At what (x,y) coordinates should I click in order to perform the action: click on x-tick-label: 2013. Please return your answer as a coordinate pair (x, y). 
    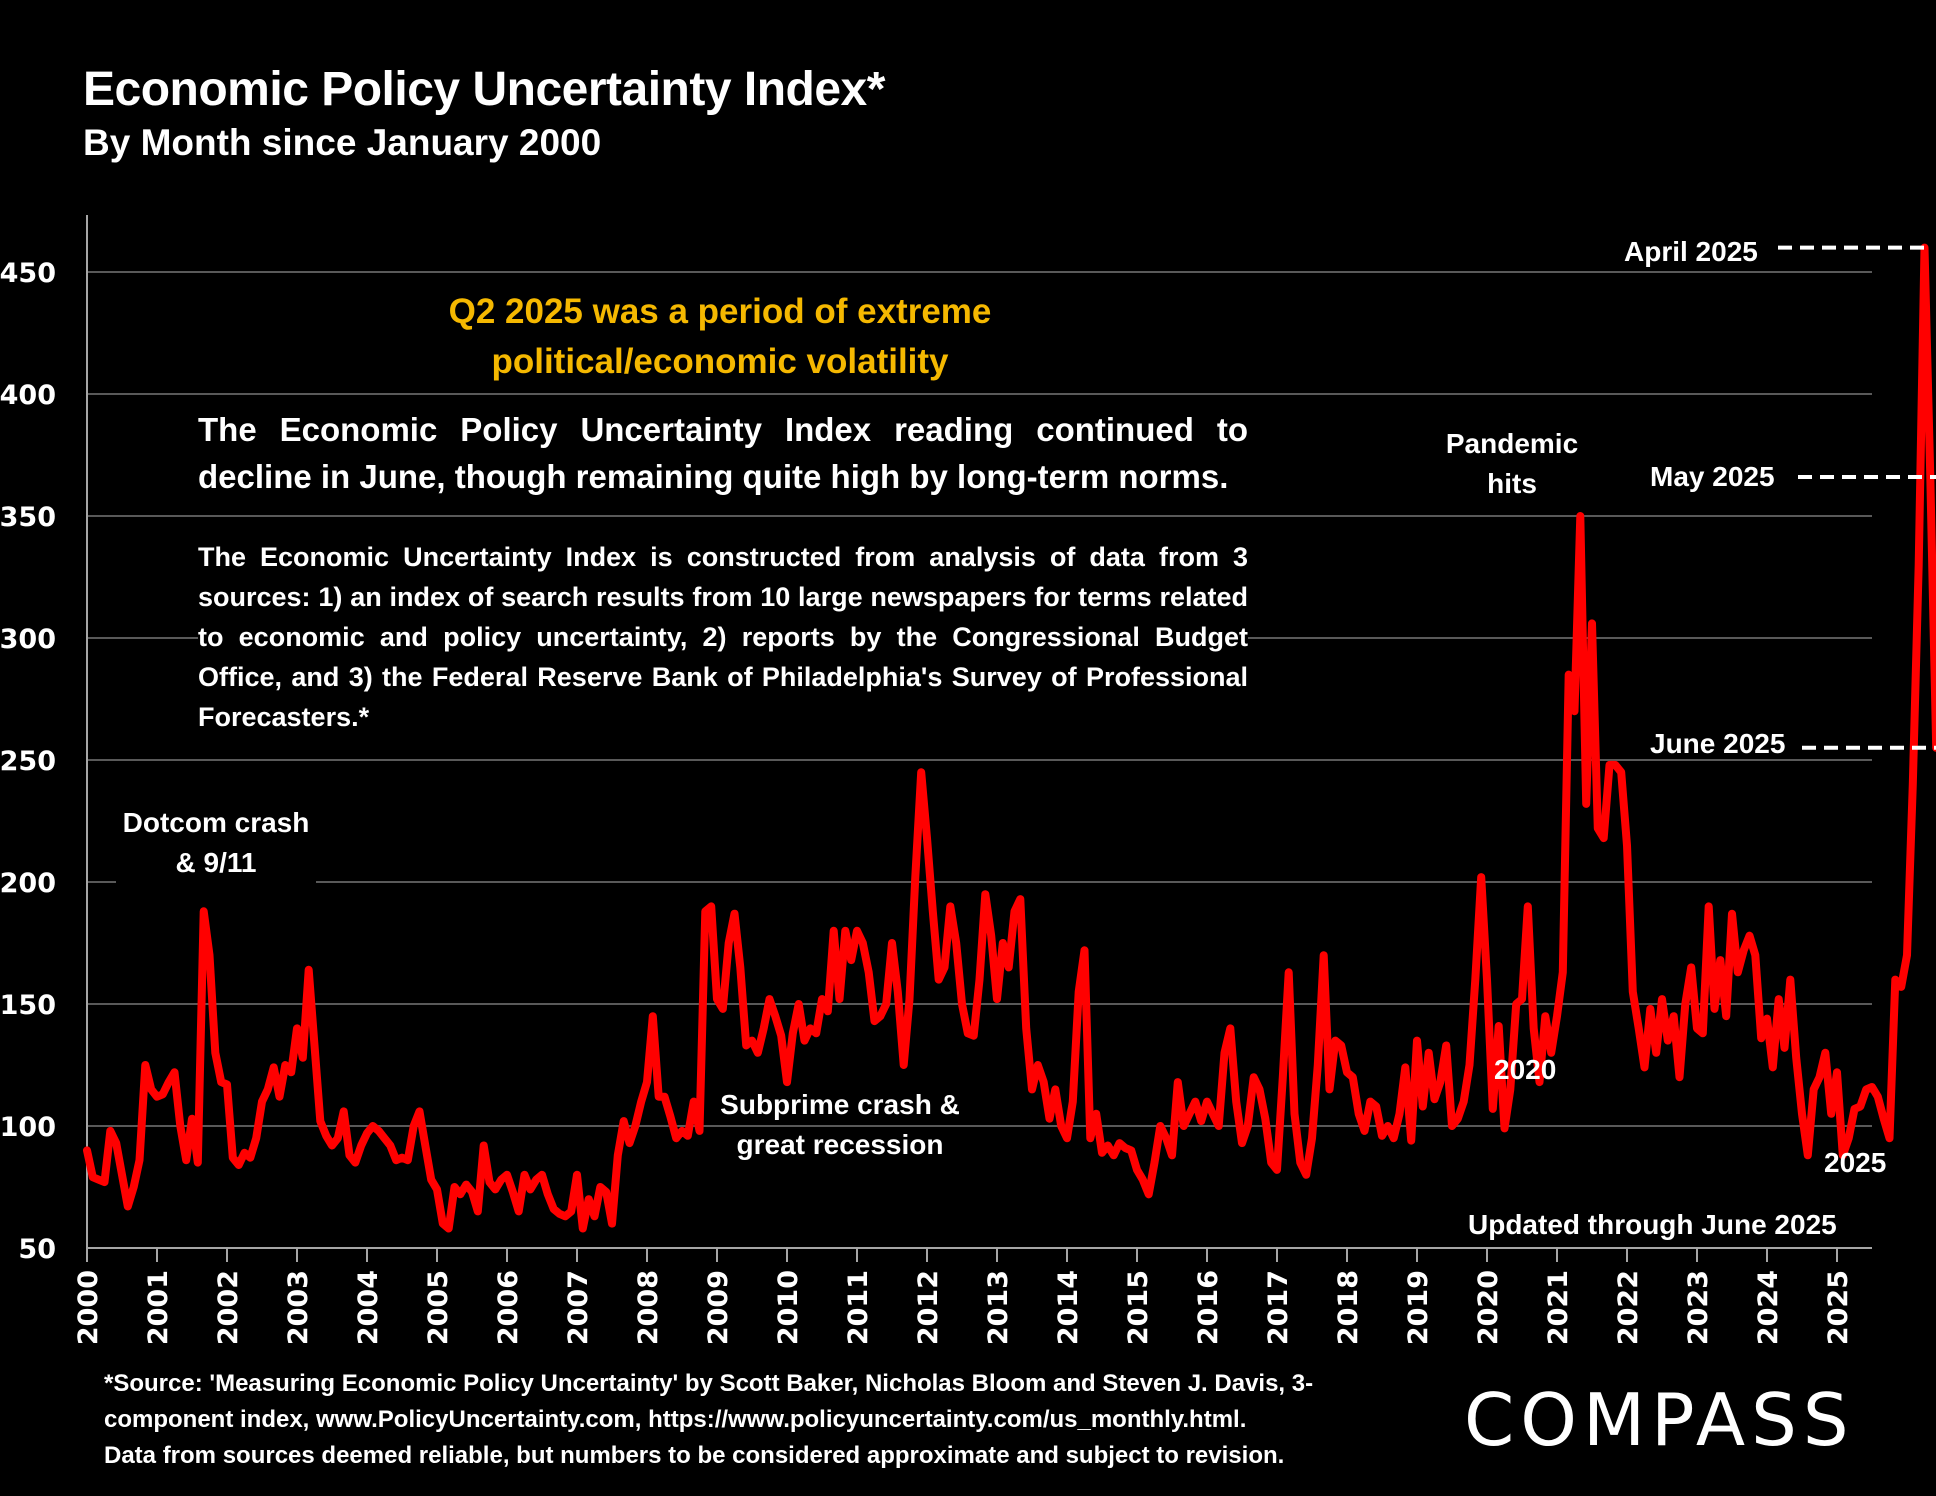
    Looking at the image, I should click on (998, 1307).